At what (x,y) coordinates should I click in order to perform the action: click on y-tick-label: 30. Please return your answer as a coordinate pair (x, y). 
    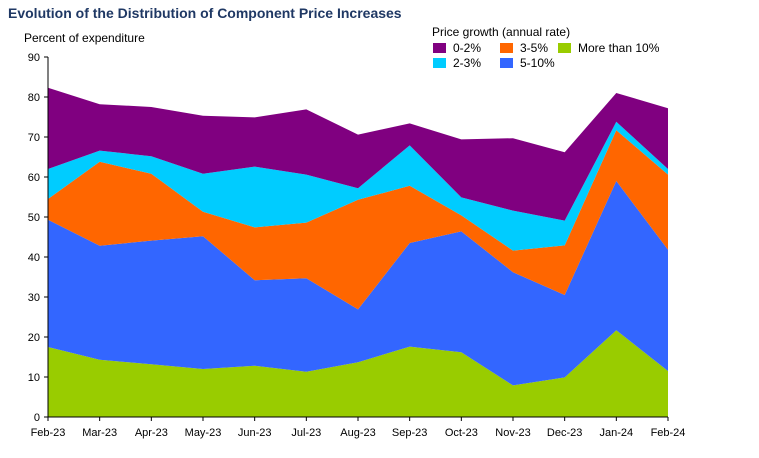
    Looking at the image, I should click on (34, 298).